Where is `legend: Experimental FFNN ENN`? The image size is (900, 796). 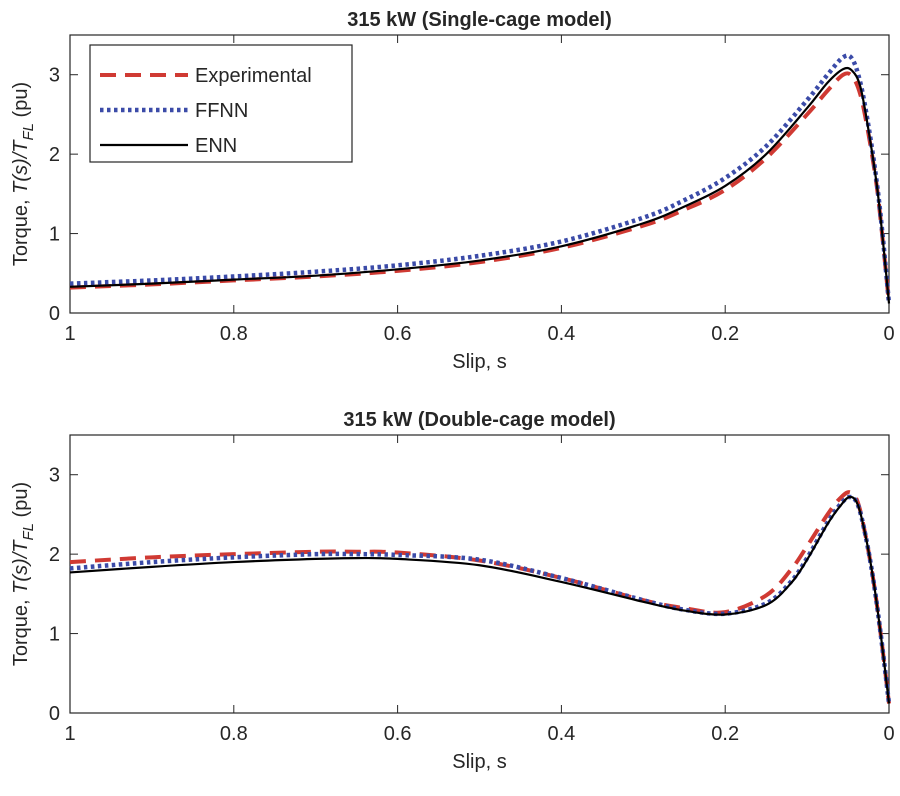
legend: Experimental FFNN ENN is located at coordinates (221, 103).